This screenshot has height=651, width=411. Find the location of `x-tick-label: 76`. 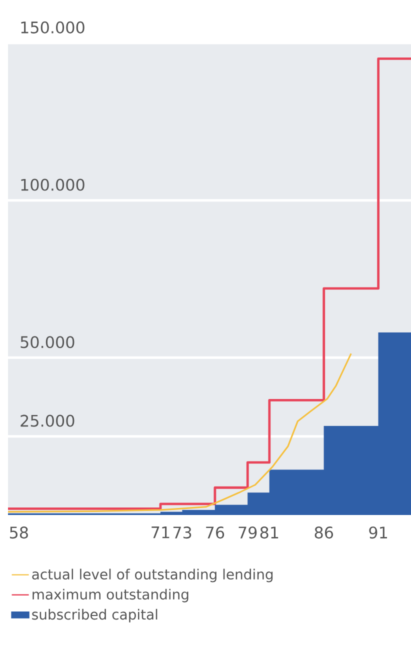

x-tick-label: 76 is located at coordinates (215, 532).